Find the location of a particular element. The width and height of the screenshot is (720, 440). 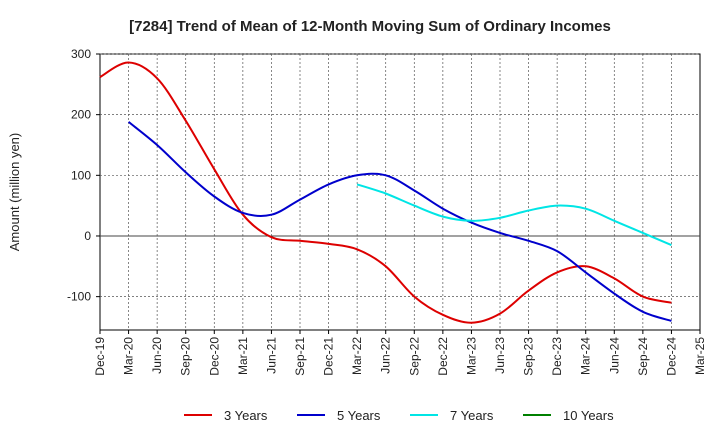

y-tick-label: -100 is located at coordinates (79, 297).